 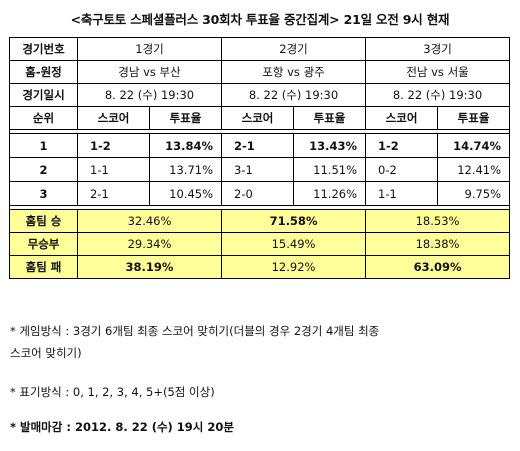 What do you see at coordinates (438, 95) in the screenshot?
I see `game-3-datetime: 8. 22 (수) 19:30` at bounding box center [438, 95].